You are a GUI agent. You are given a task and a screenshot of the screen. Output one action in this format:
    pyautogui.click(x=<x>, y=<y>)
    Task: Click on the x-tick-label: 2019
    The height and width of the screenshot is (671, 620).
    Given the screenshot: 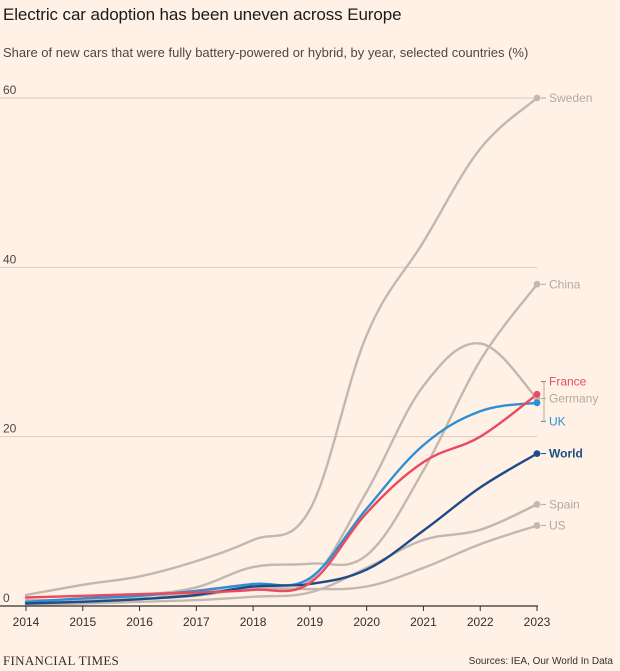 What is the action you would take?
    pyautogui.click(x=310, y=622)
    